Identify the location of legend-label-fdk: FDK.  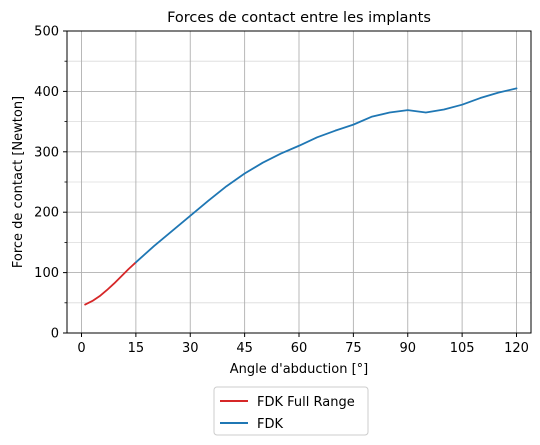
(270, 424).